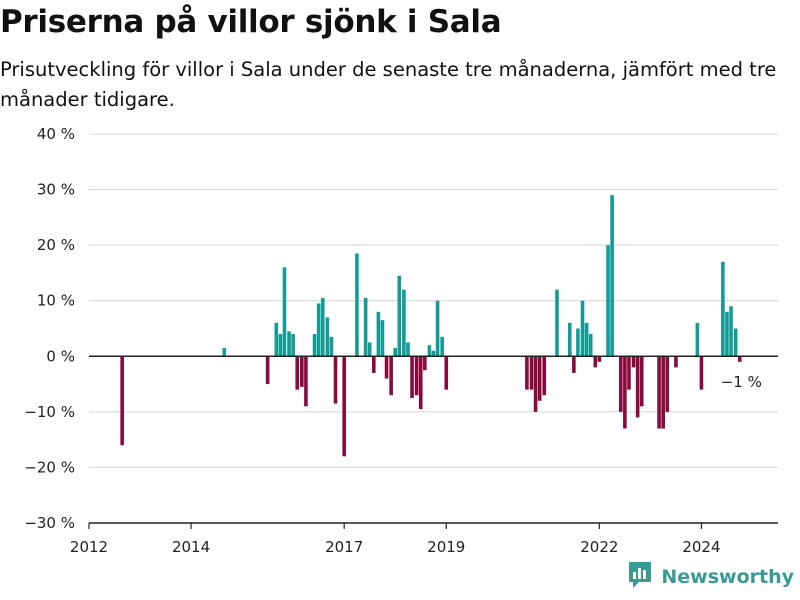 This screenshot has height=600, width=800. Describe the element at coordinates (56, 134) in the screenshot. I see `y-tick-label: 40 %` at that location.